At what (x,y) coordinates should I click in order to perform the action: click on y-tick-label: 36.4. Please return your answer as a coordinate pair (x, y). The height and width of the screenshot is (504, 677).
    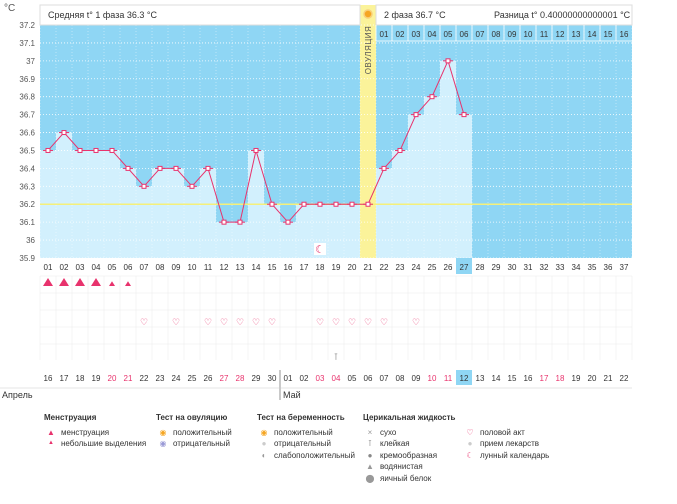
    Looking at the image, I should click on (27, 168).